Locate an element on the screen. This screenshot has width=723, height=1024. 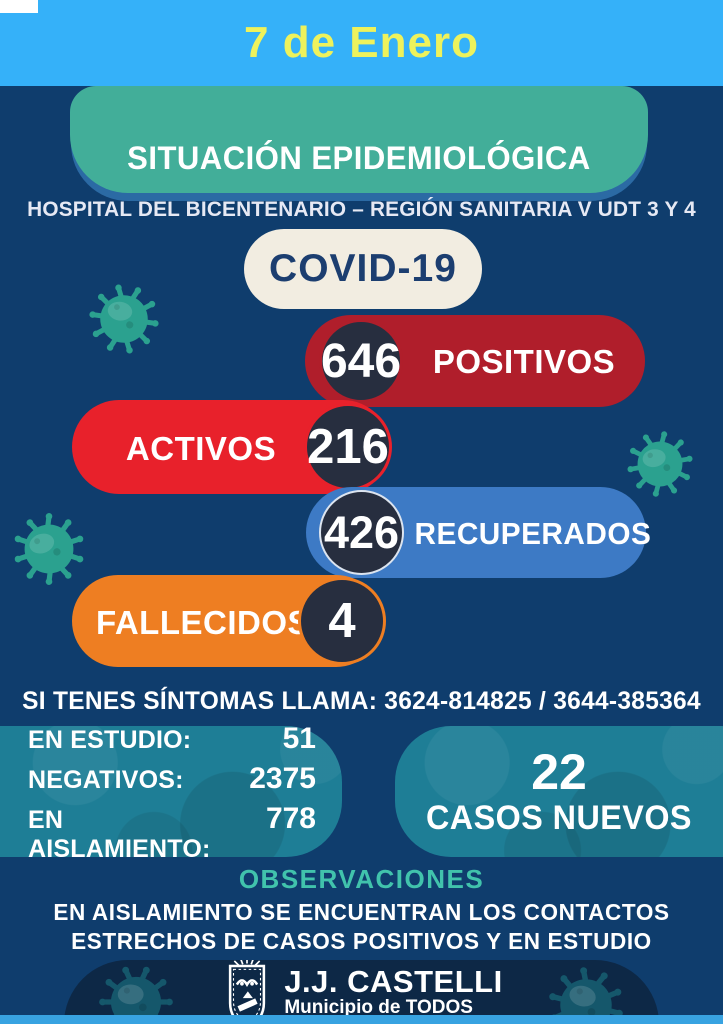
hero-banner: SITUACIÓN EPIDEMIOLÓGICA is located at coordinates (359, 139).